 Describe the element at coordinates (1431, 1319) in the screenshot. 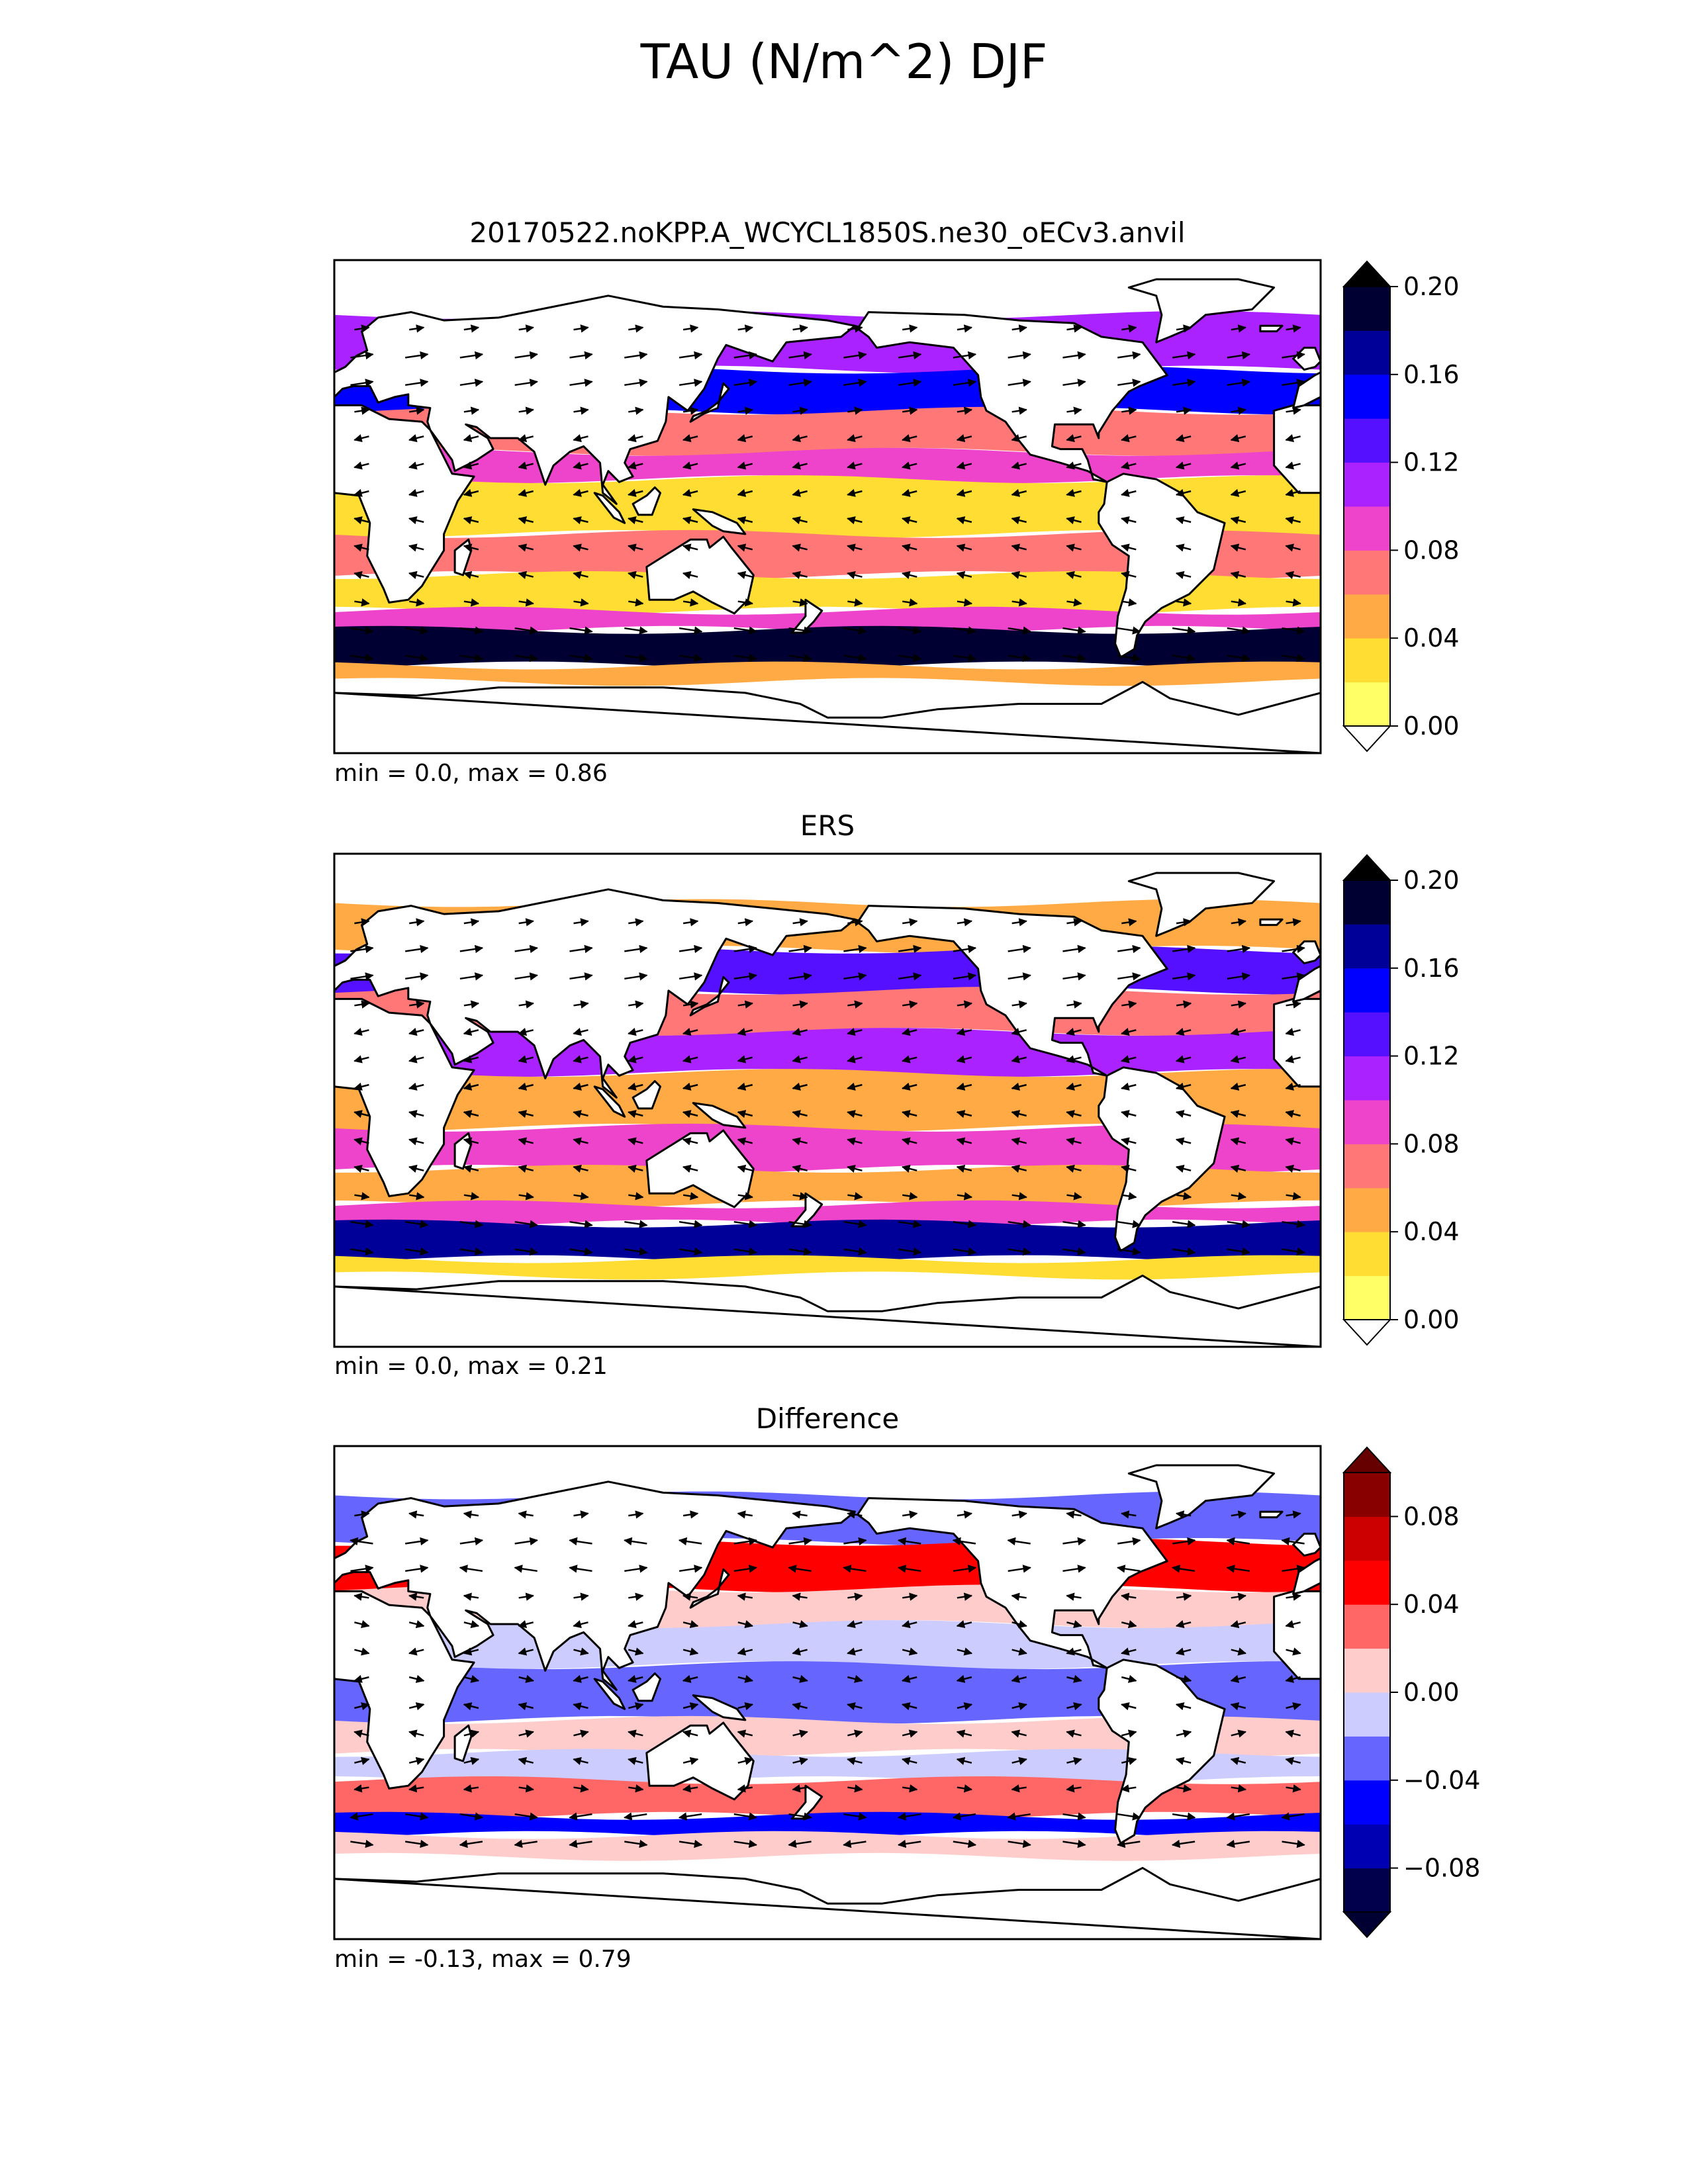

I see `colorbar-tick-label: 0.00` at that location.